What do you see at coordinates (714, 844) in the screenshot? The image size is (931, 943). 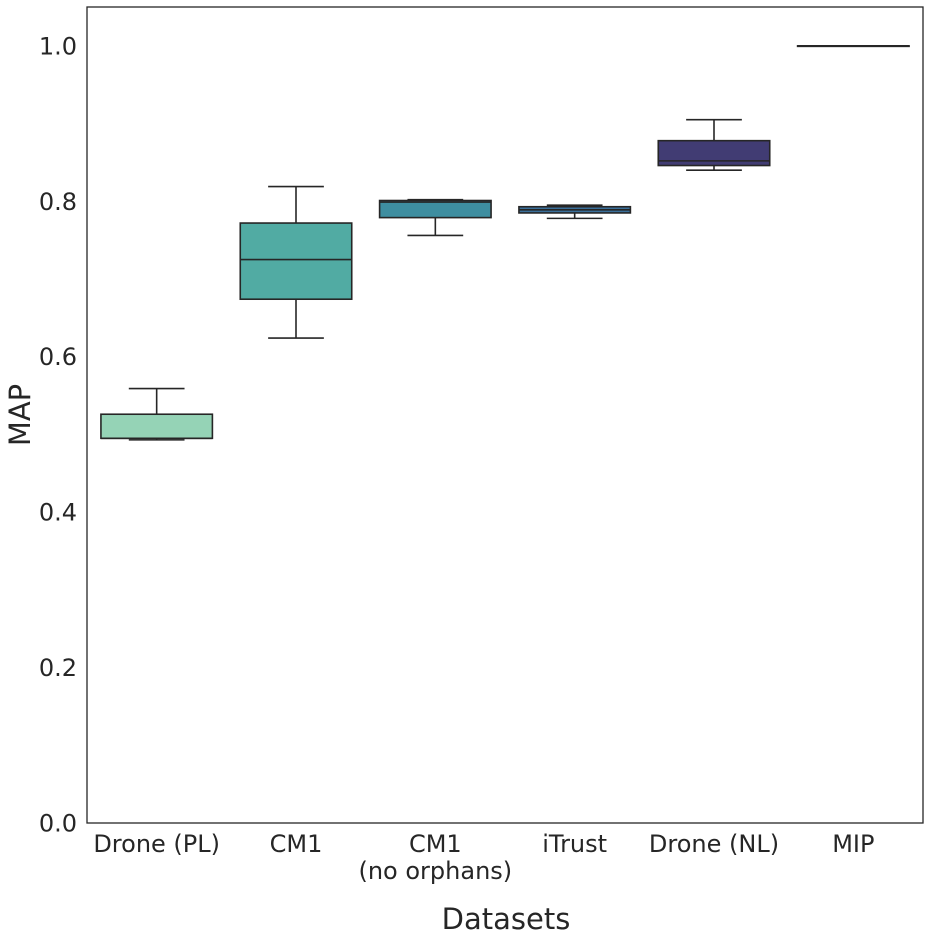 I see `x-tick-label: Drone (NL)` at bounding box center [714, 844].